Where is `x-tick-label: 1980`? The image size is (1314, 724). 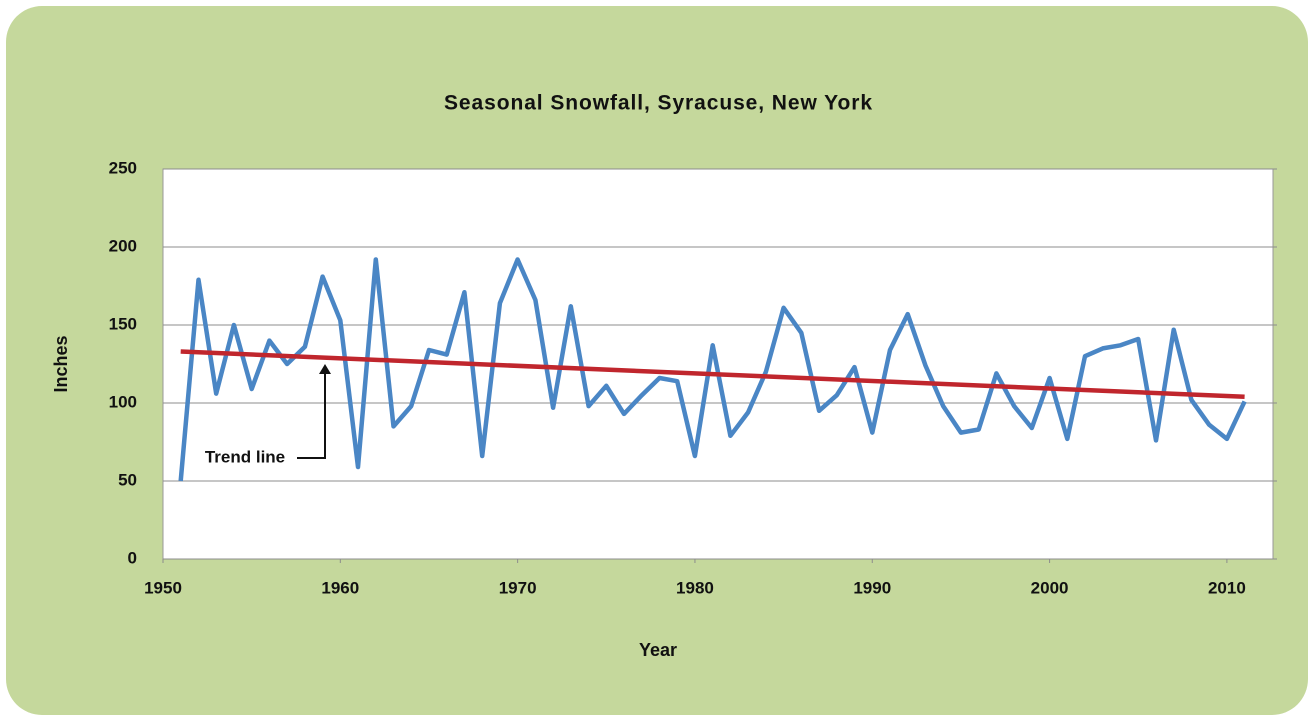 x-tick-label: 1980 is located at coordinates (695, 587).